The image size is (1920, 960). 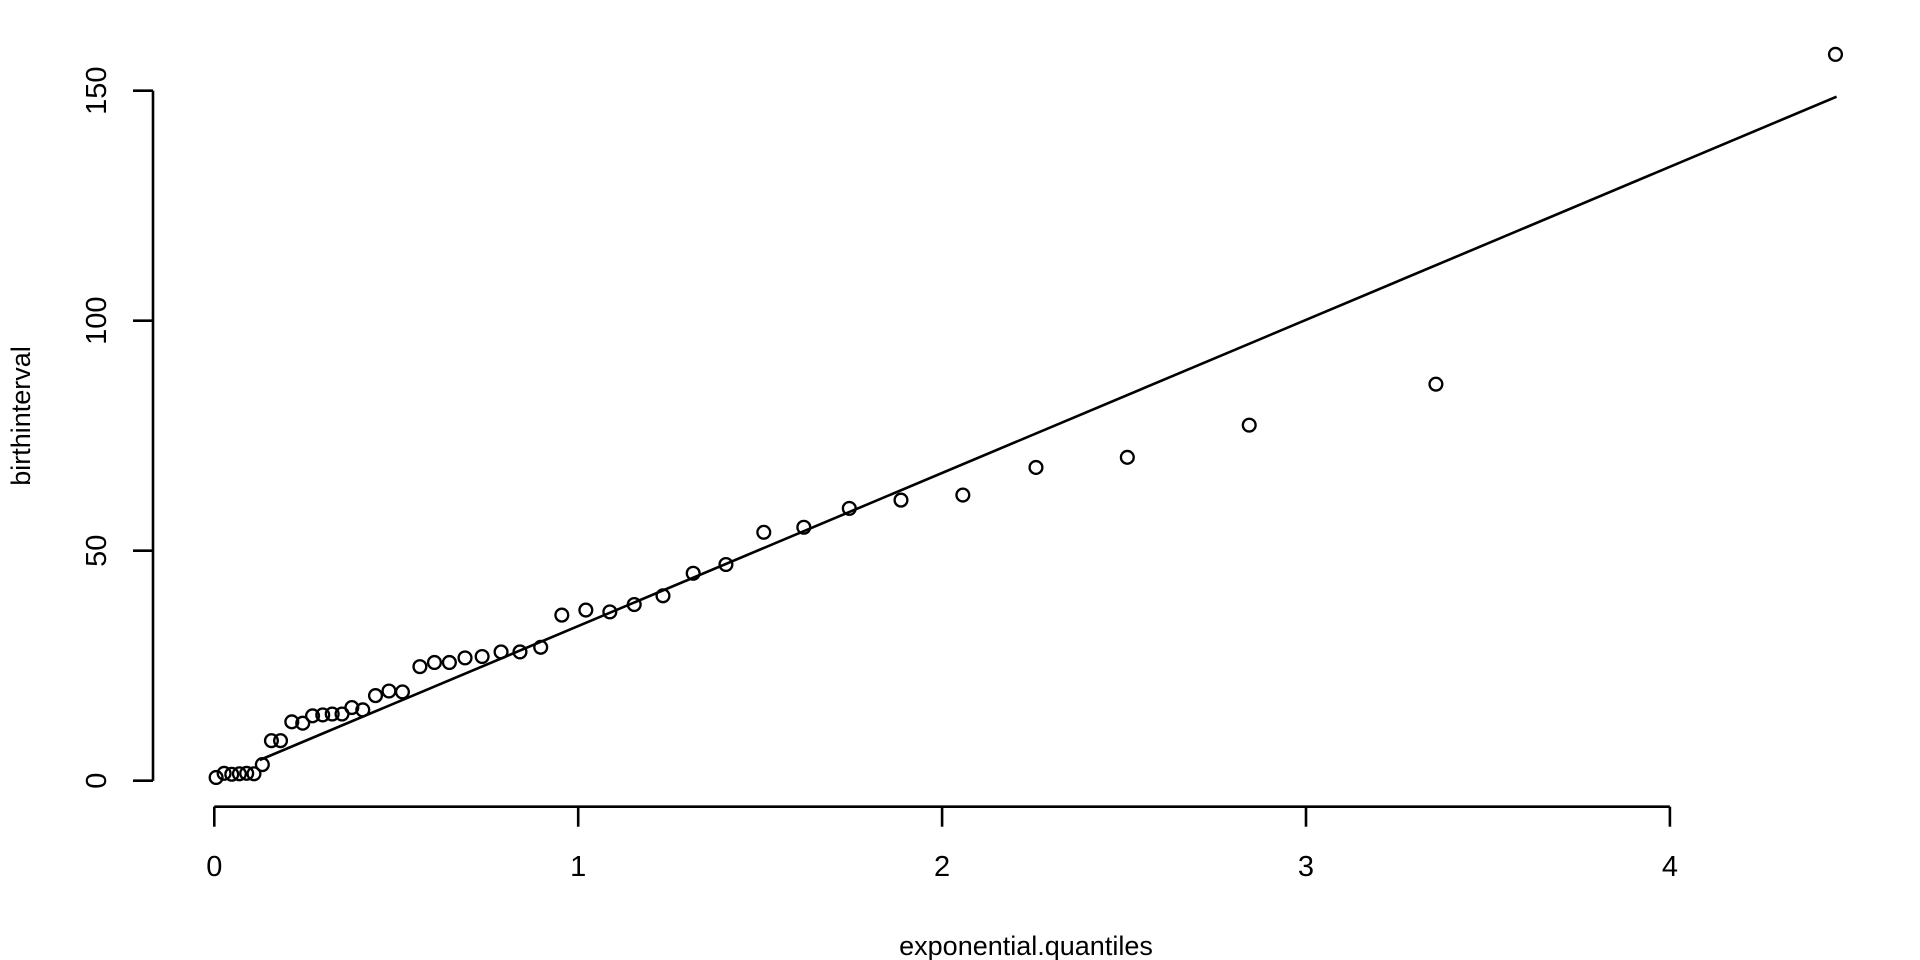 What do you see at coordinates (97, 781) in the screenshot?
I see `y-tick-label: 0` at bounding box center [97, 781].